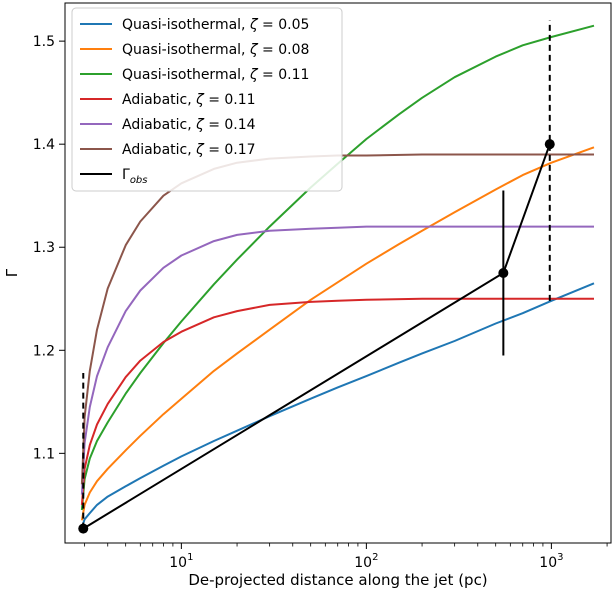 The height and width of the screenshot is (595, 615). Describe the element at coordinates (215, 50) in the screenshot. I see `legend-label-2: Quasi-isothermal, ζ = 0.08` at that location.